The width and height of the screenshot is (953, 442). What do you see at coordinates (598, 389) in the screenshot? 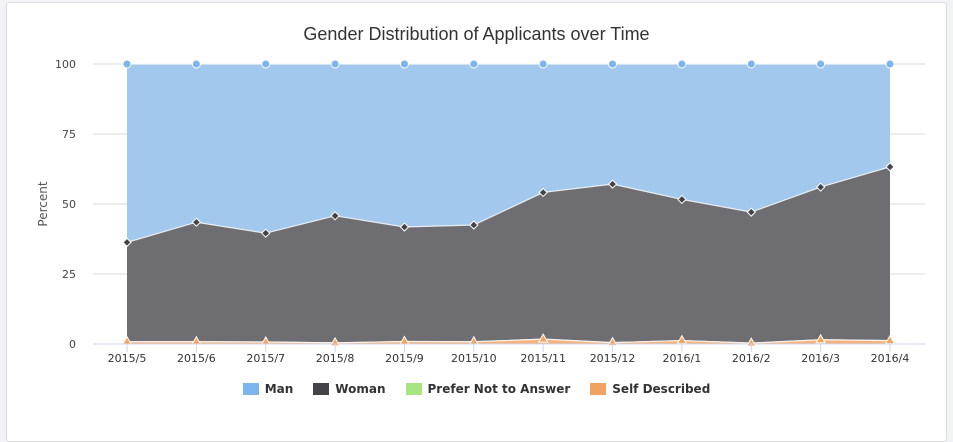
I see `legend-swatch-self-described` at bounding box center [598, 389].